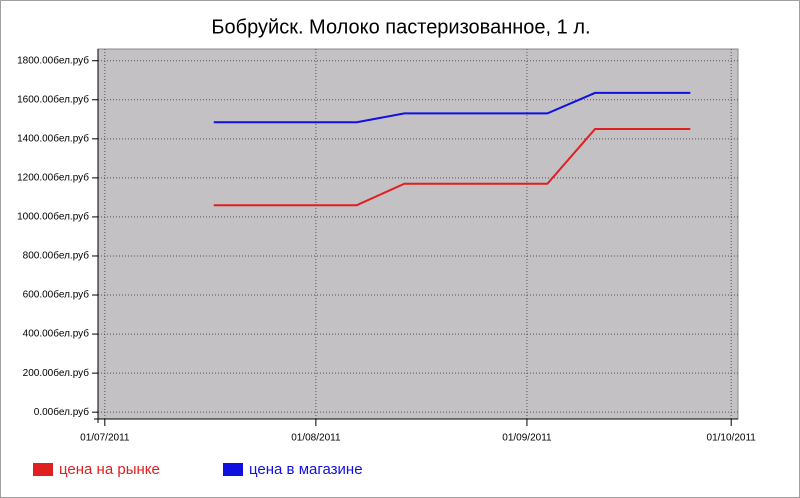 Image resolution: width=800 pixels, height=498 pixels. I want to click on x-tick-label: 01/08/2011, so click(316, 438).